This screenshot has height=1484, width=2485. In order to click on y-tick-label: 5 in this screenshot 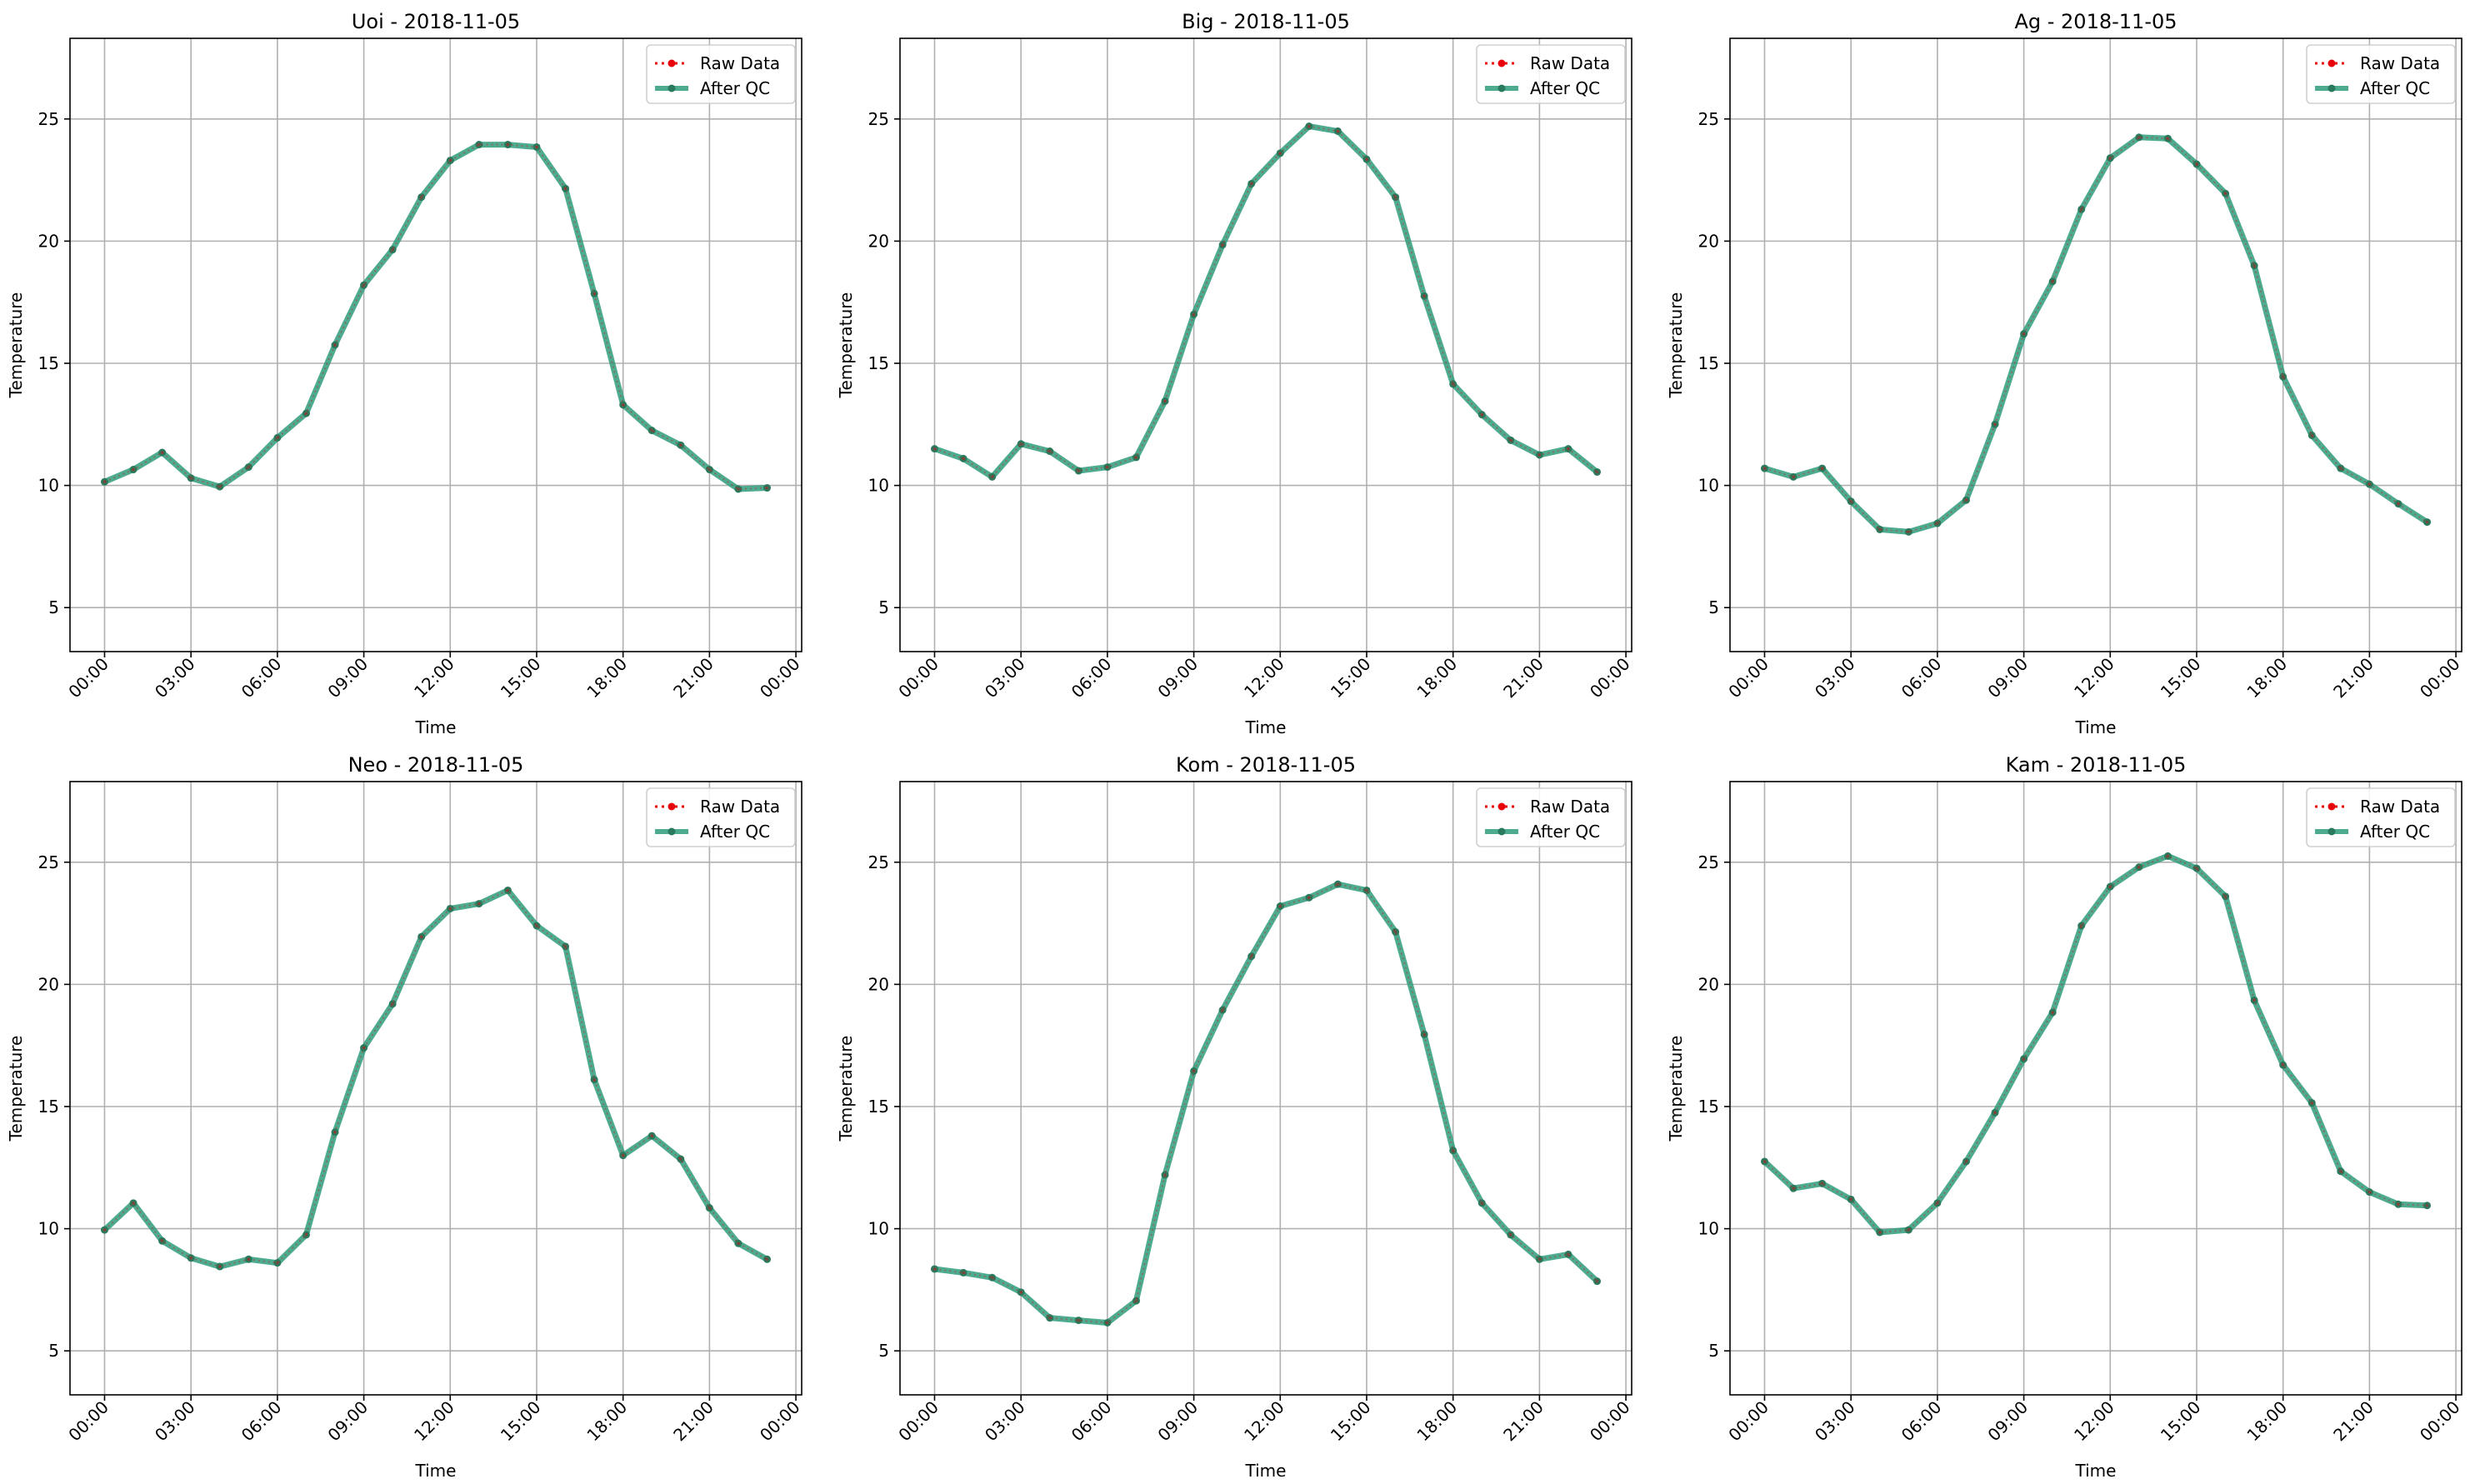, I will do `click(54, 1351)`.